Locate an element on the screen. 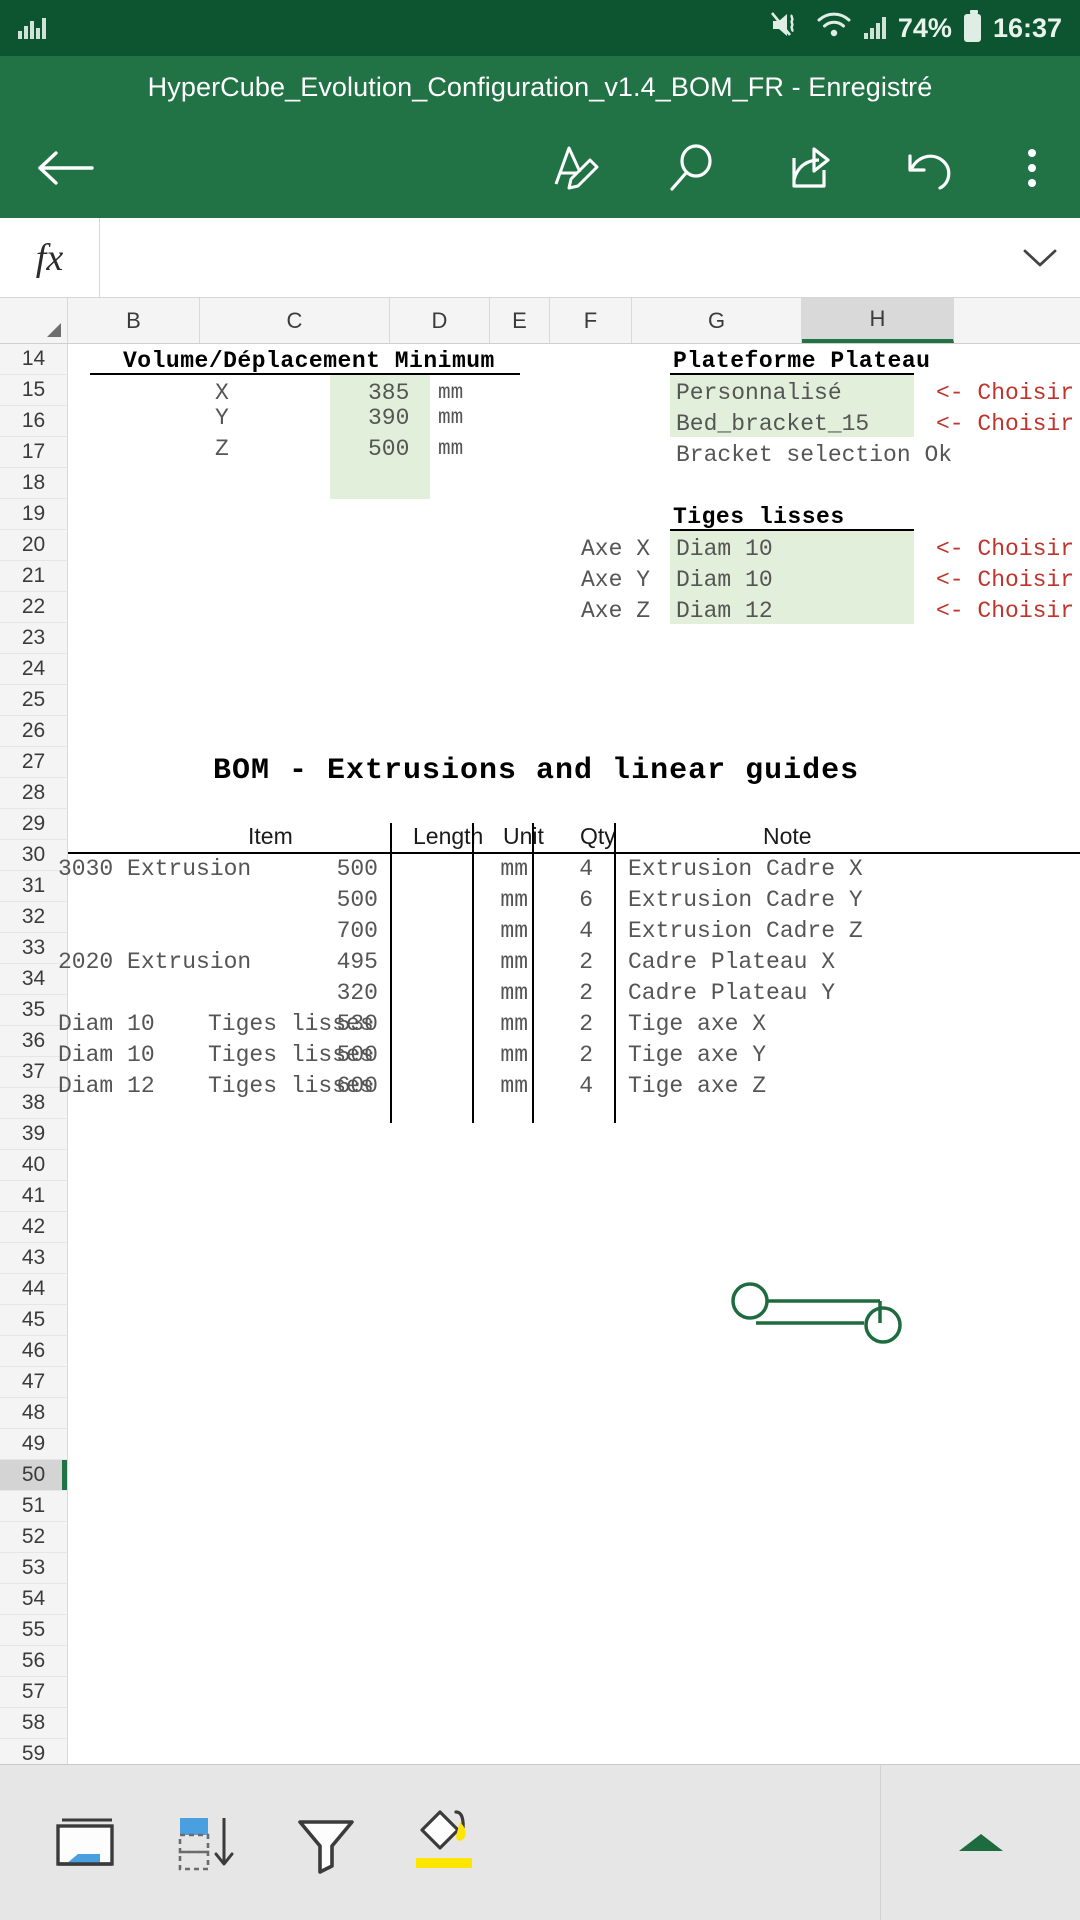 The width and height of the screenshot is (1080, 1920). row-header-25: 25 is located at coordinates (33, 700).